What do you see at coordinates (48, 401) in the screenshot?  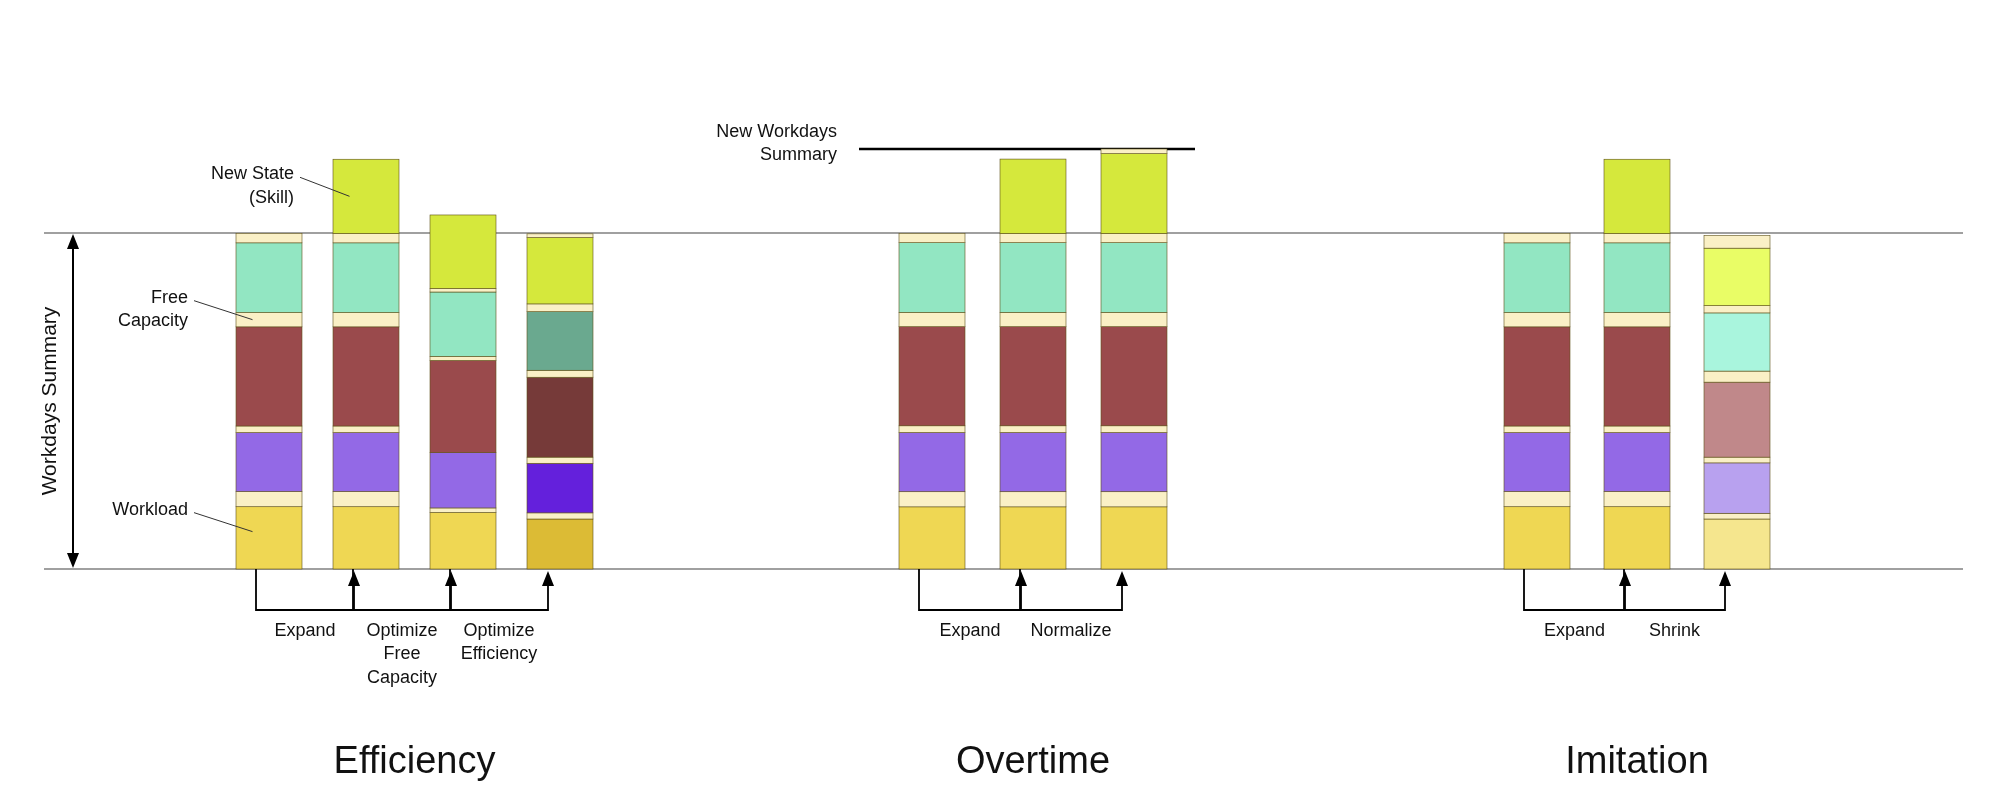 I see `y-axis-title: Workdays Summary` at bounding box center [48, 401].